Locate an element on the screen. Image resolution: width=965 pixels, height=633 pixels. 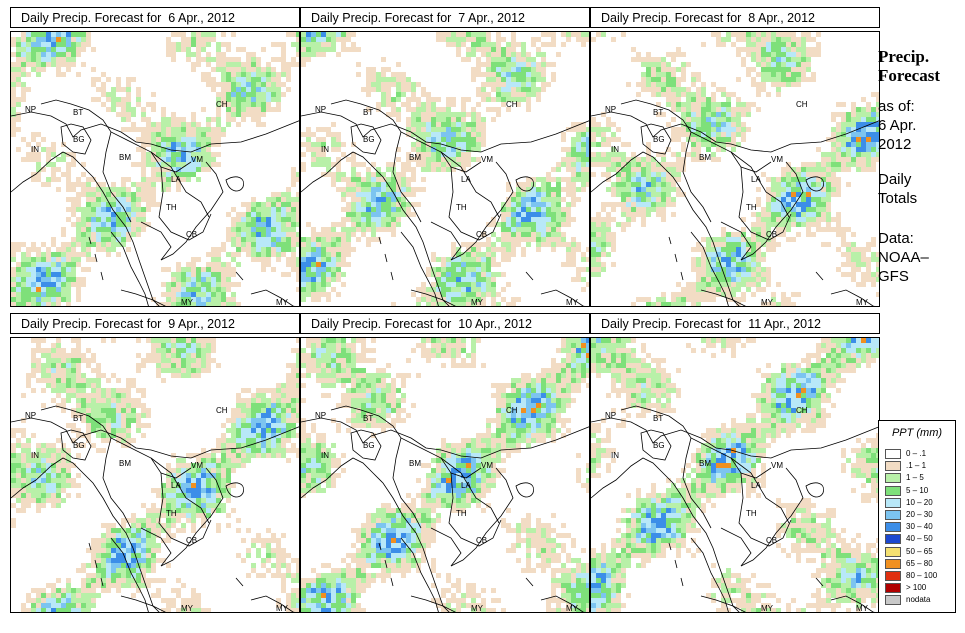
totals-label: Totals is located at coordinates (898, 198).